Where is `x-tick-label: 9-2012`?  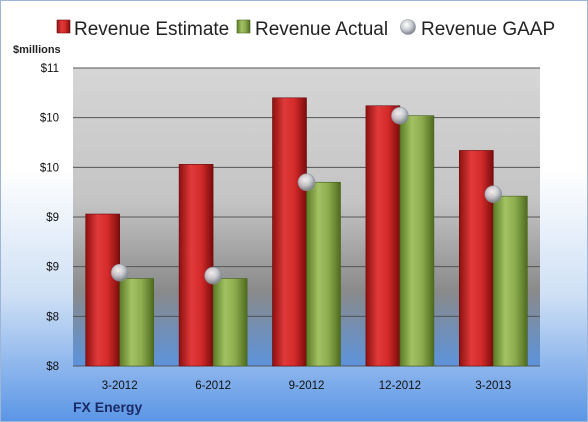 x-tick-label: 9-2012 is located at coordinates (307, 386).